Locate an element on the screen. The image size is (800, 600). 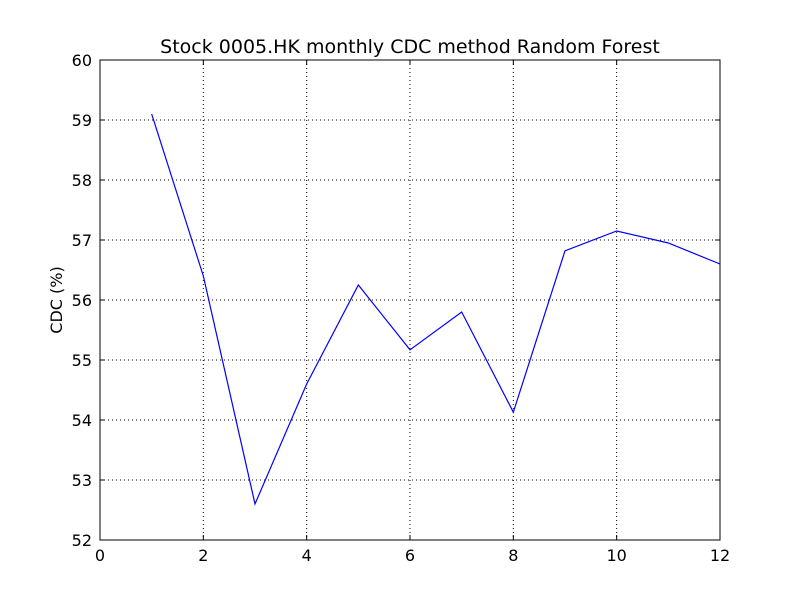
y-tick-label: 57 is located at coordinates (82, 240).